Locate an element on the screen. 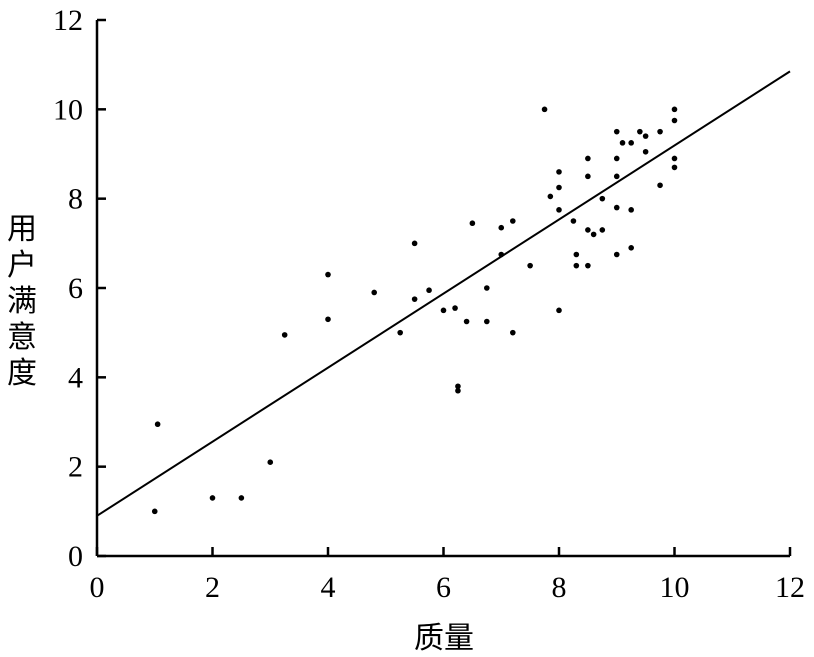  y-tick-label: 6 is located at coordinates (75, 288).